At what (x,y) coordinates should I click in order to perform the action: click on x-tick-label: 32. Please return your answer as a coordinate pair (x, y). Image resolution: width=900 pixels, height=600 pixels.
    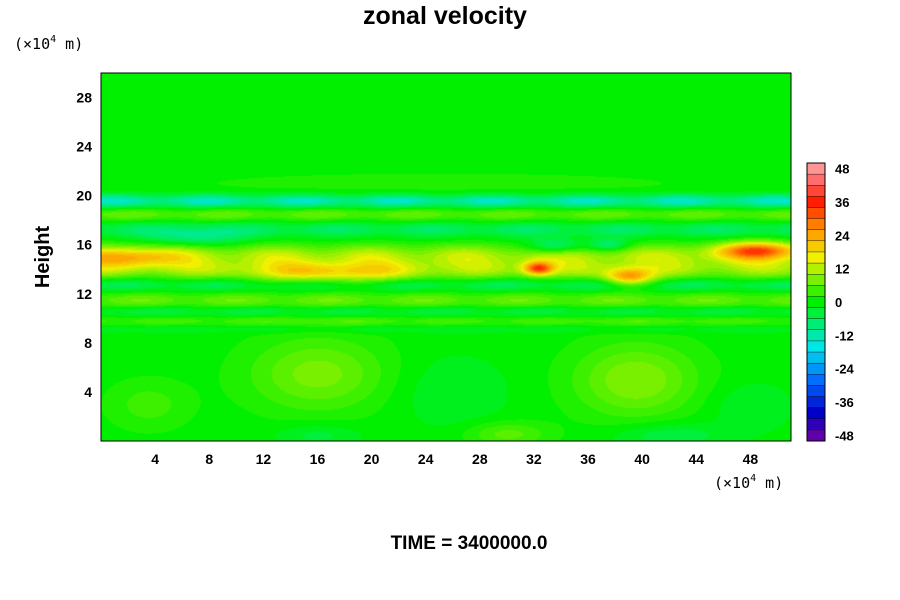
    Looking at the image, I should click on (534, 459).